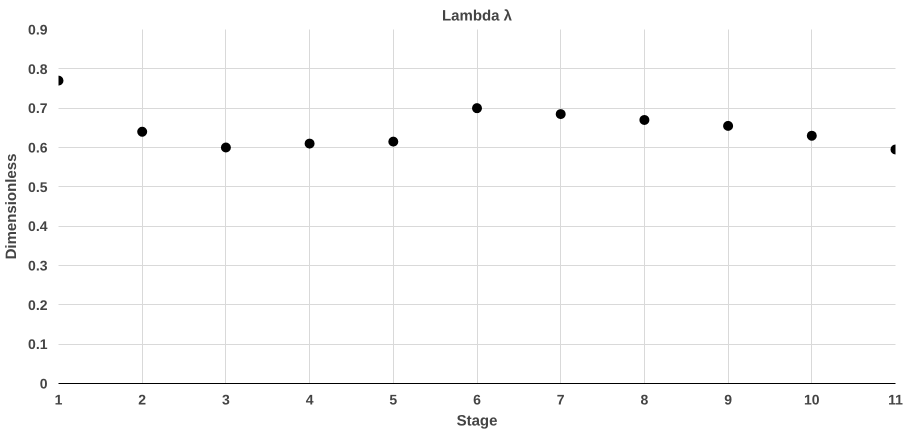 Image resolution: width=923 pixels, height=438 pixels. What do you see at coordinates (142, 400) in the screenshot?
I see `x-tick-label: 2` at bounding box center [142, 400].